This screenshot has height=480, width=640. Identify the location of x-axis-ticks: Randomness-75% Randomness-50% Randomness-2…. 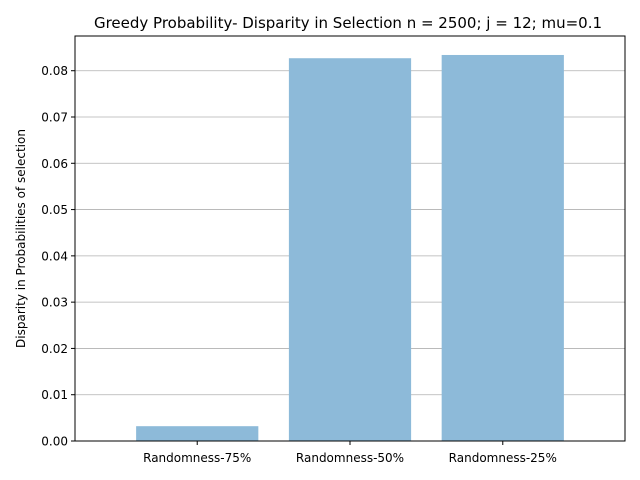
(350, 453).